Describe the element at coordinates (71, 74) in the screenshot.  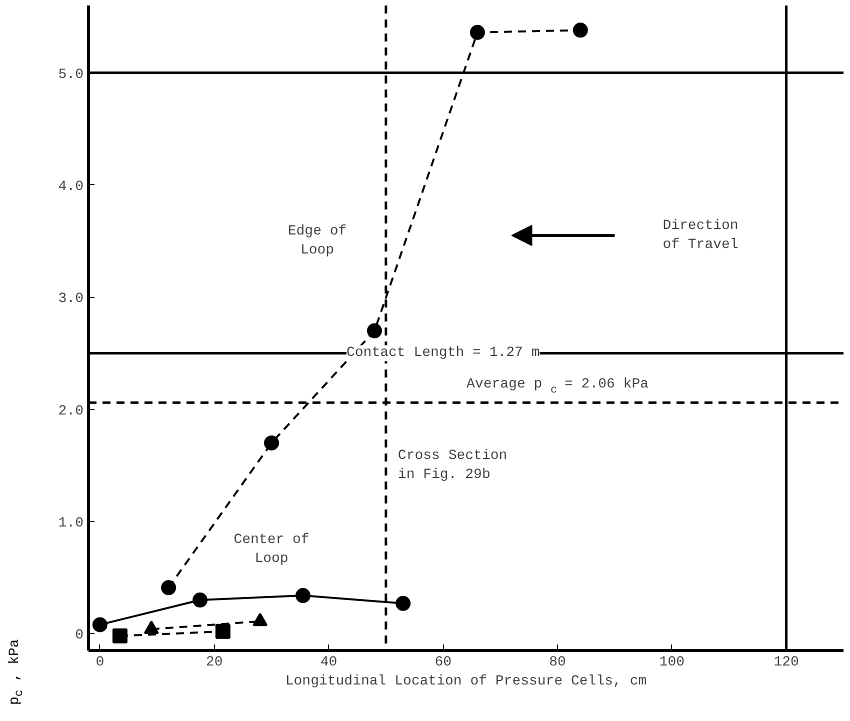
I see `y-tick-label: 5.0` at that location.